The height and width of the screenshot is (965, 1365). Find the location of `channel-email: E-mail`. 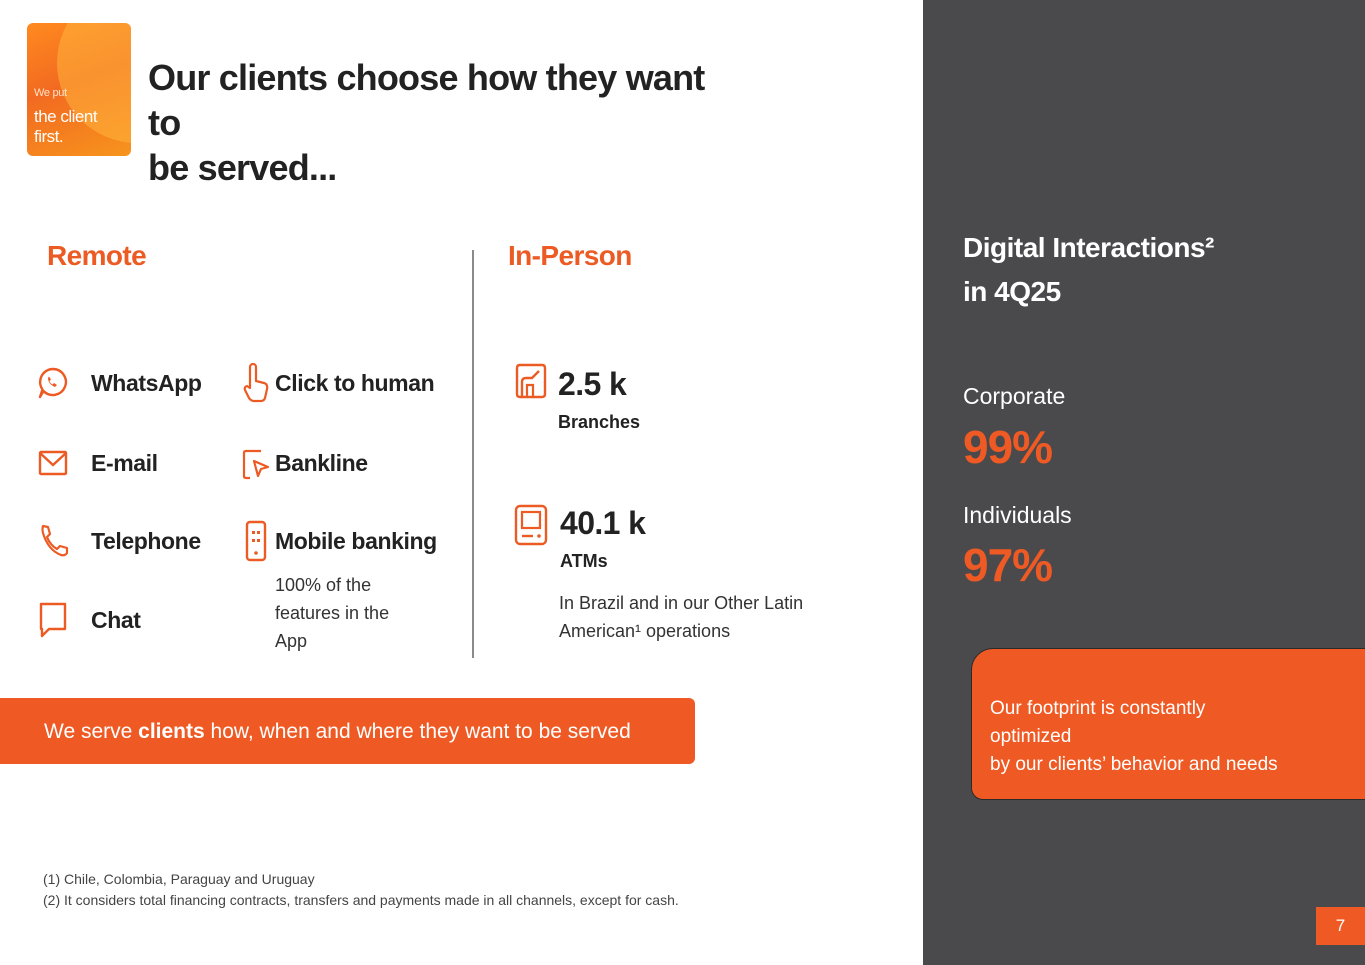

channel-email: E-mail is located at coordinates (97, 463).